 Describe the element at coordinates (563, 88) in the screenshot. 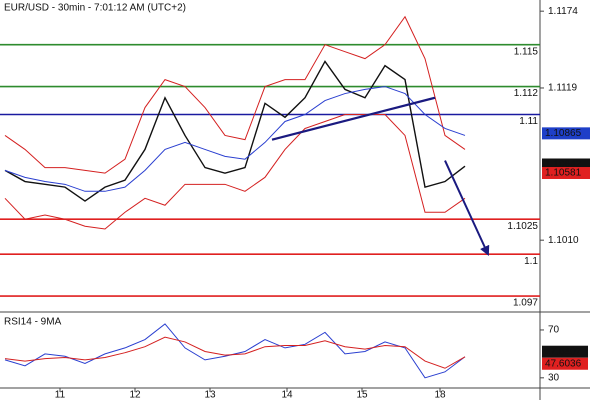

I see `y-tick-label: 1.1119` at that location.